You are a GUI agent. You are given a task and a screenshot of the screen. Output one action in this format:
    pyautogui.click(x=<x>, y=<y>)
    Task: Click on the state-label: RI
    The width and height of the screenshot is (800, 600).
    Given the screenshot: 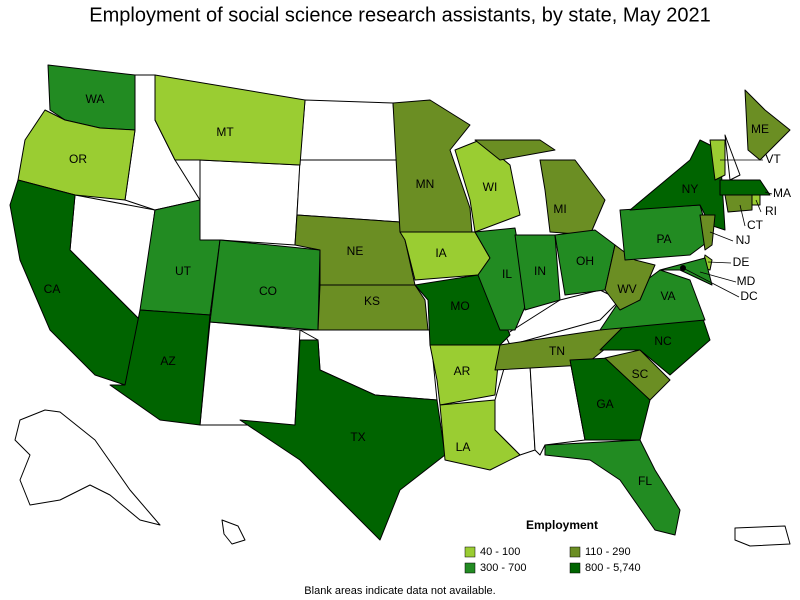 What is the action you would take?
    pyautogui.click(x=771, y=211)
    